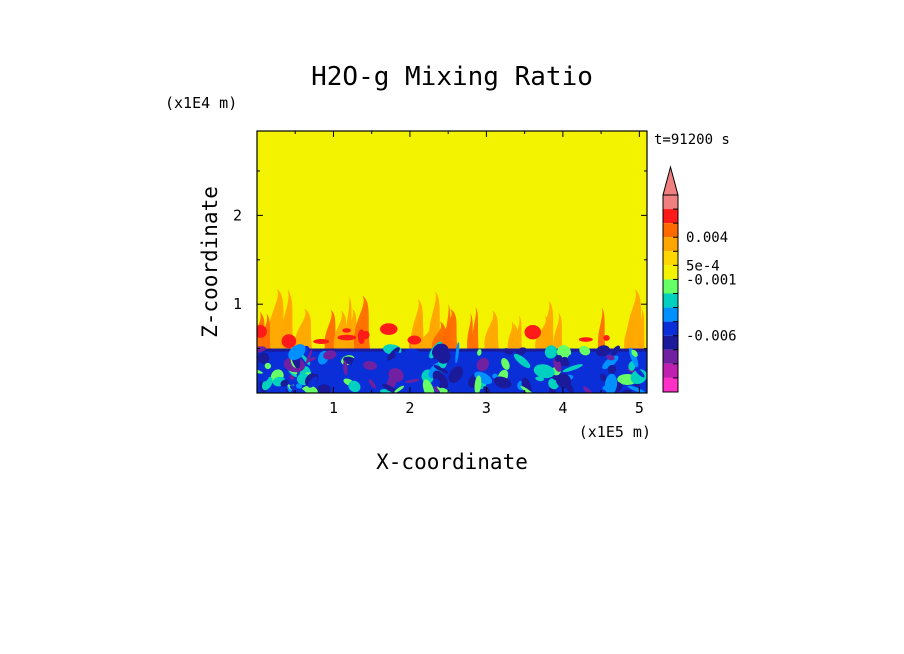 The height and width of the screenshot is (654, 904). Describe the element at coordinates (409, 408) in the screenshot. I see `x-tick-label: 2` at that location.